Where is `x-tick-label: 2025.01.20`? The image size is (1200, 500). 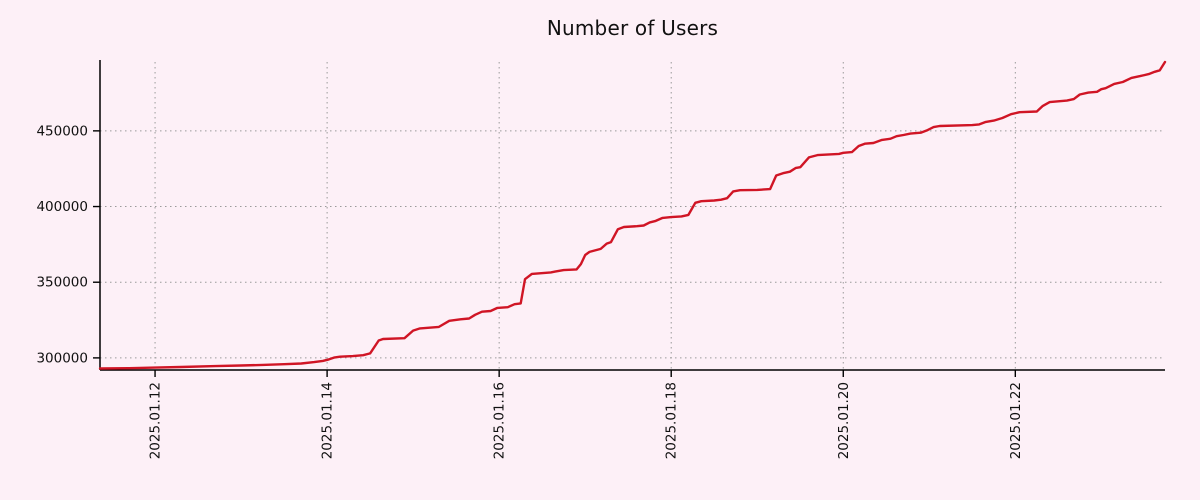
x-tick-label: 2025.01.20 is located at coordinates (844, 420).